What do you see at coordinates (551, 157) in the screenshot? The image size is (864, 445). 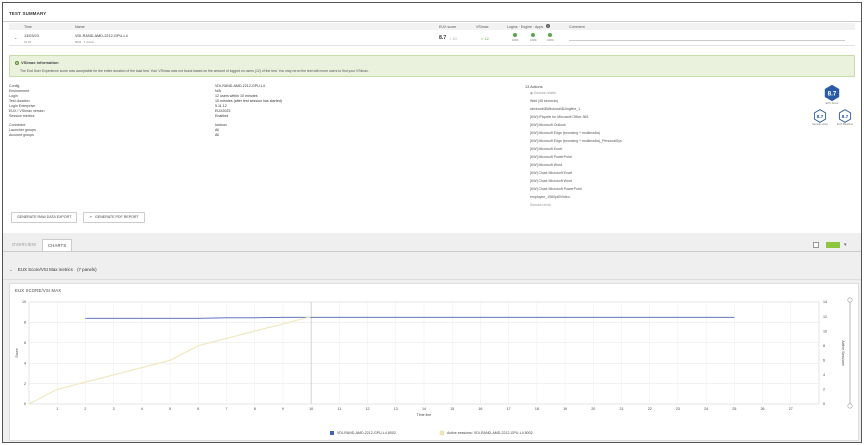 I see `action-item: [KW] Microsoft PowerPoint` at bounding box center [551, 157].